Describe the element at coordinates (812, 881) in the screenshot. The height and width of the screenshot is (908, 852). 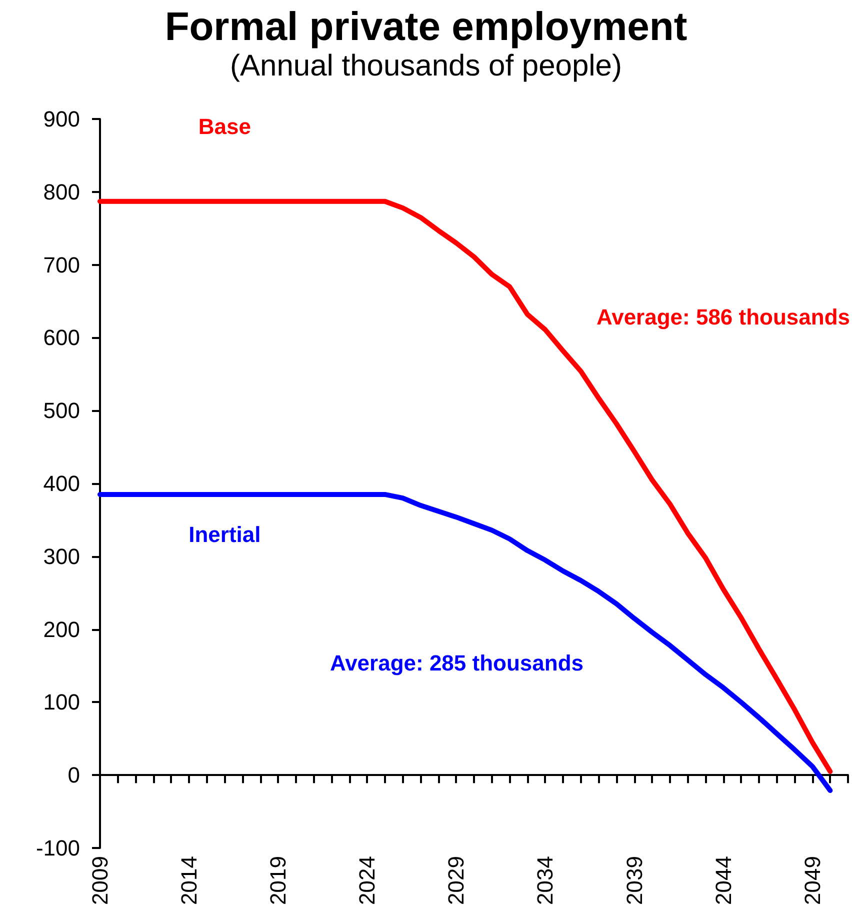
I see `x-tick-label: 2049` at that location.